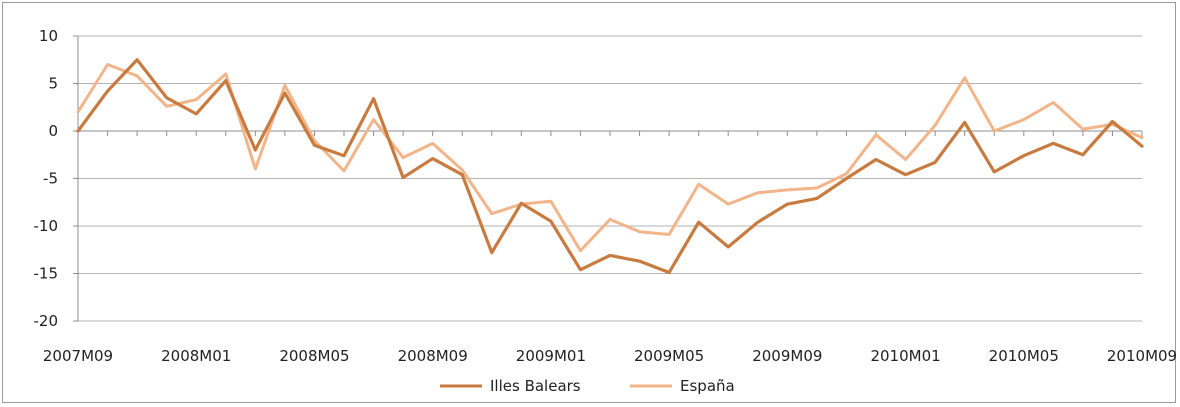  Describe the element at coordinates (50, 179) in the screenshot. I see `y-tick-label: -5` at that location.